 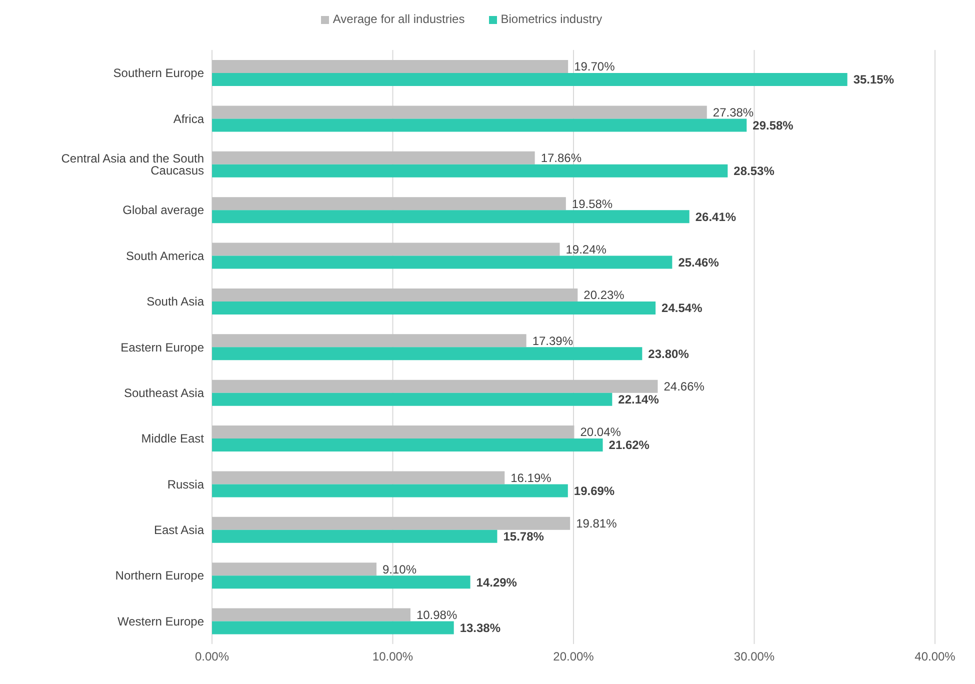 I want to click on data-label: 9.10%, so click(x=399, y=569).